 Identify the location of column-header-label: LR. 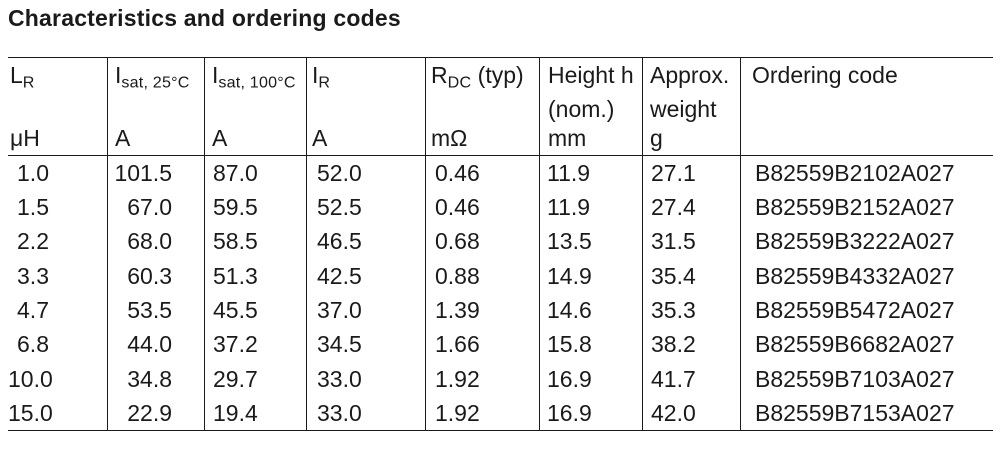
(58, 79).